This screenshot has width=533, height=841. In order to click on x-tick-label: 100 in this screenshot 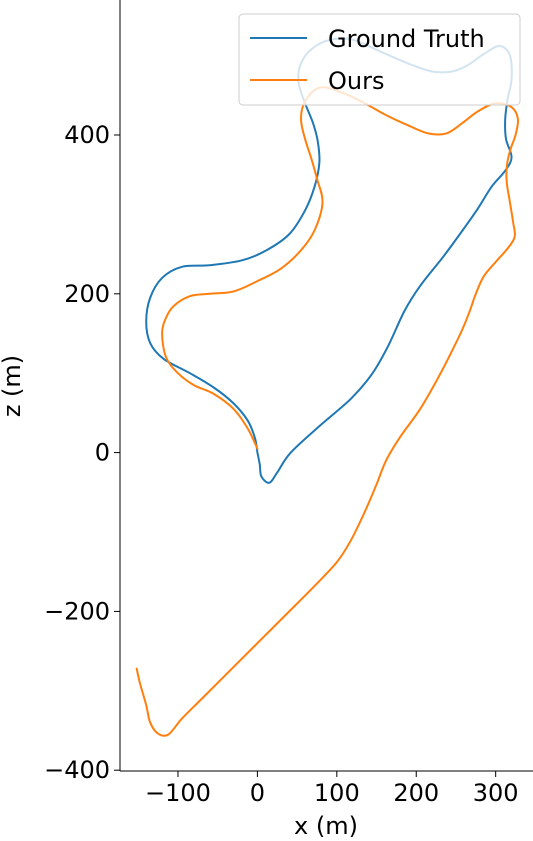, I will do `click(337, 793)`.